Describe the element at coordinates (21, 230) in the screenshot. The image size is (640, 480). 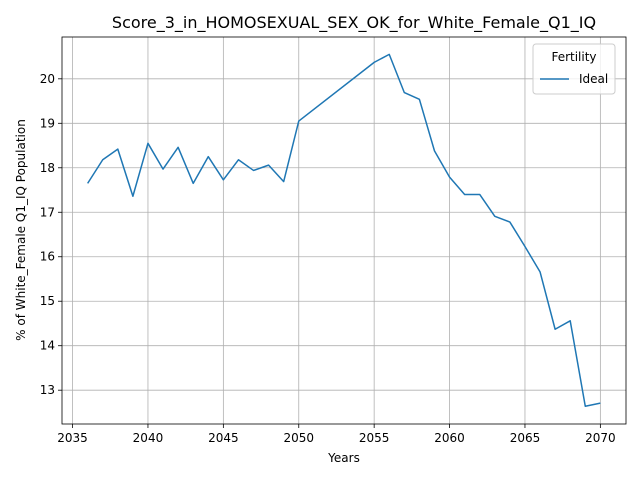
I see `y-axis-label: % of White_Female Q1_IQ Population` at that location.